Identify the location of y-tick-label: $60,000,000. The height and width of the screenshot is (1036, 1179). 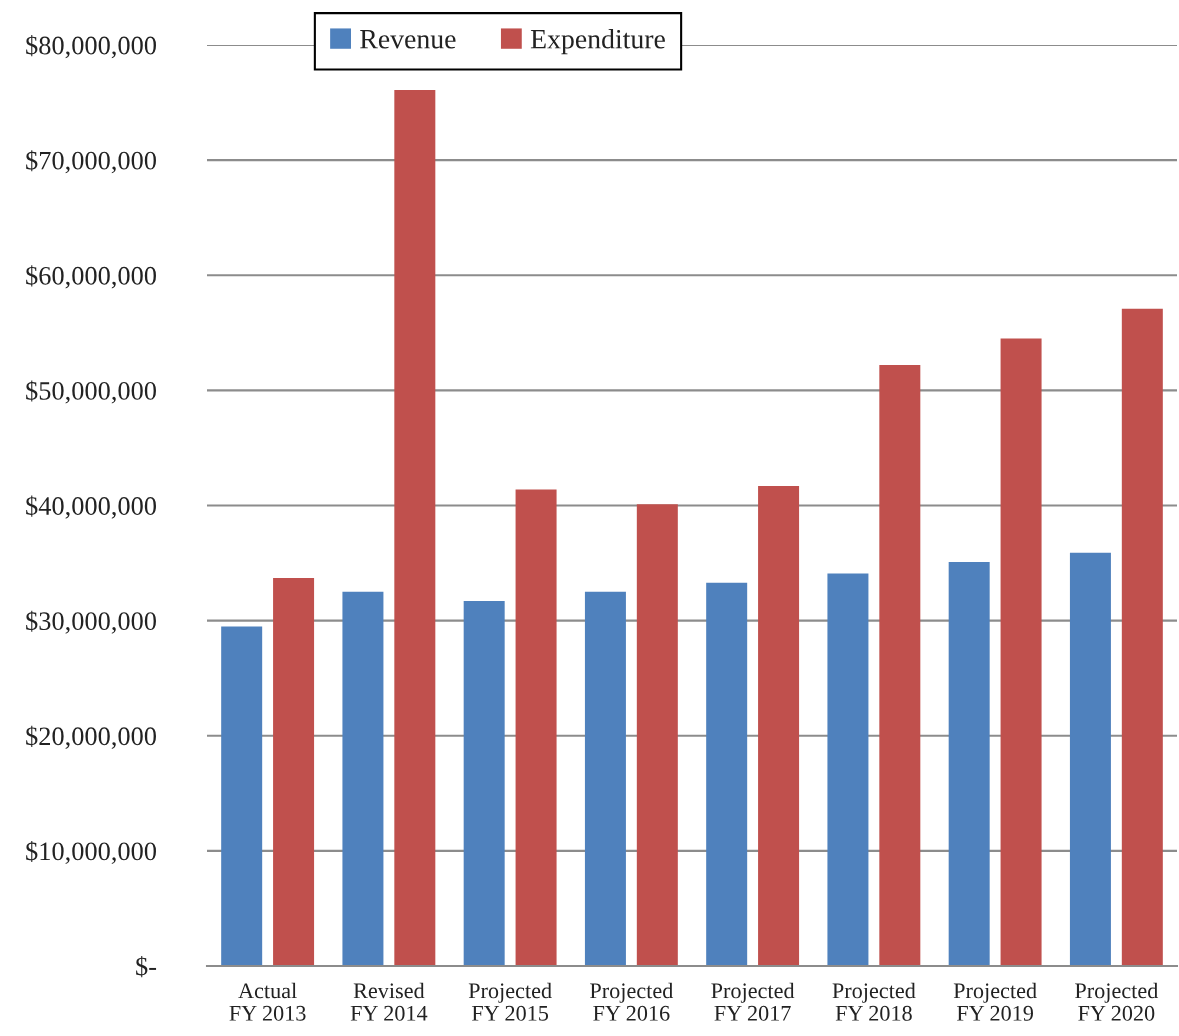
(91, 277).